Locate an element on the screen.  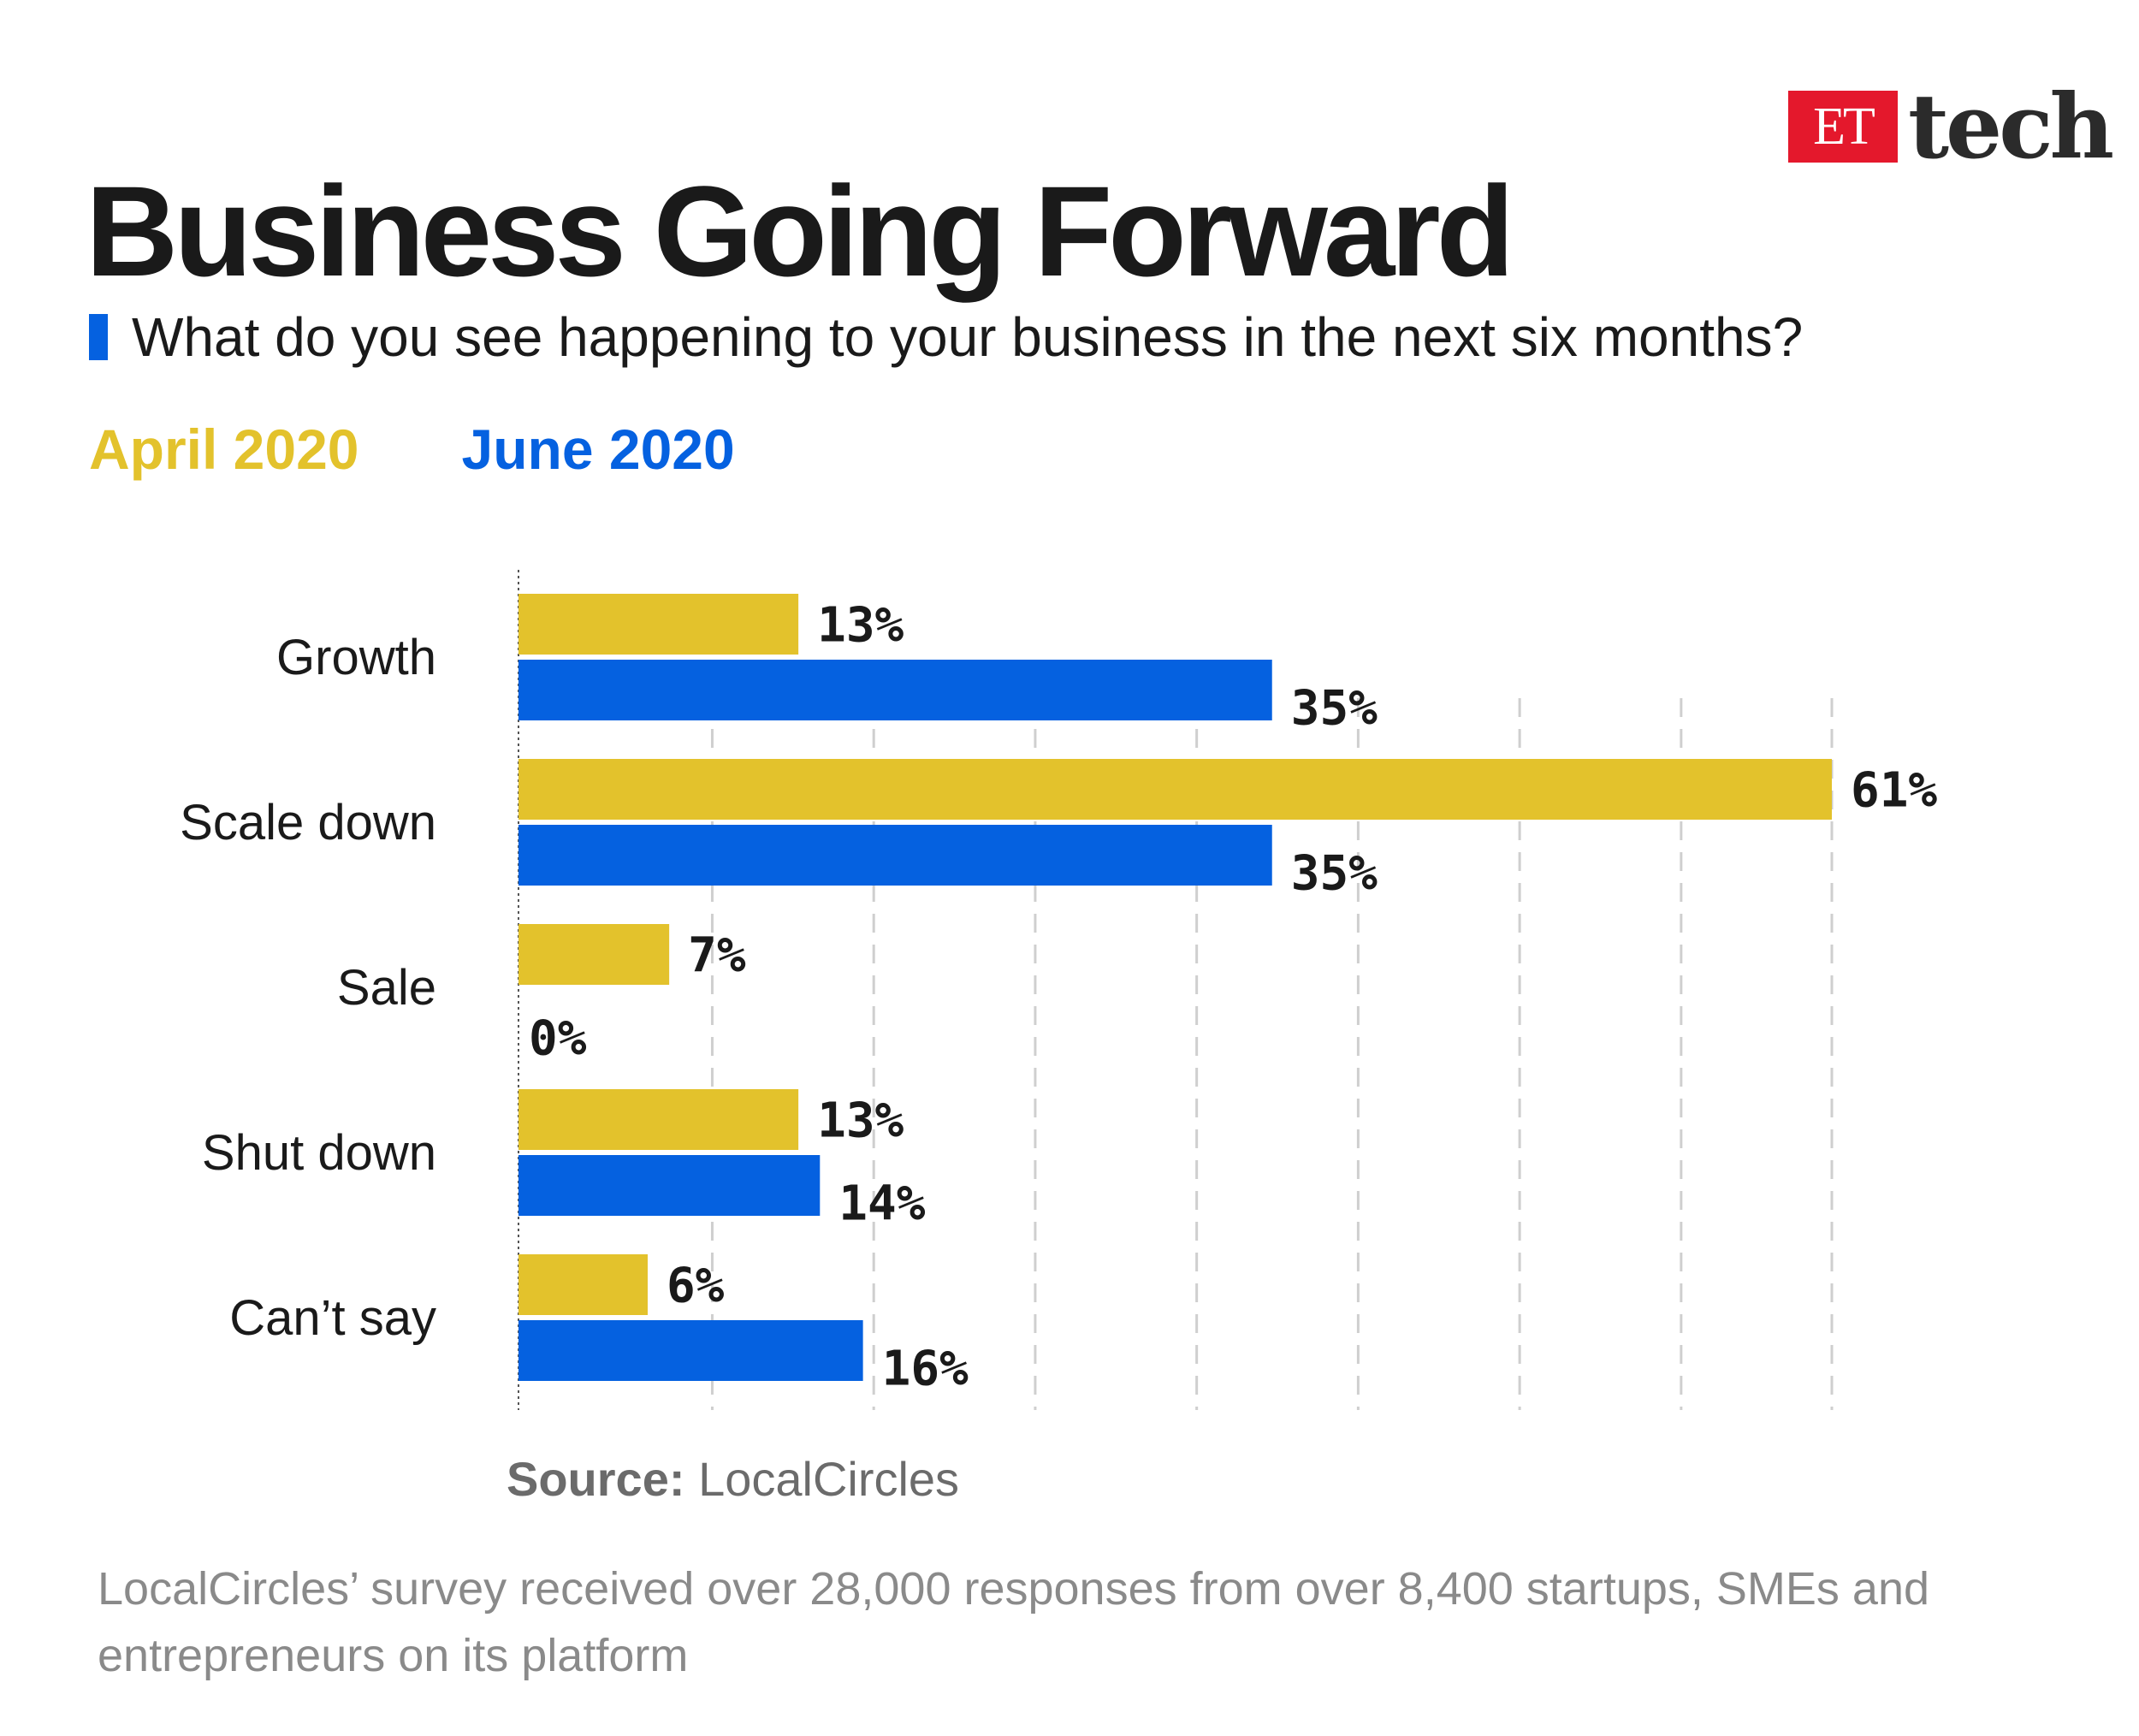
source-label: Source: is located at coordinates (596, 1479).